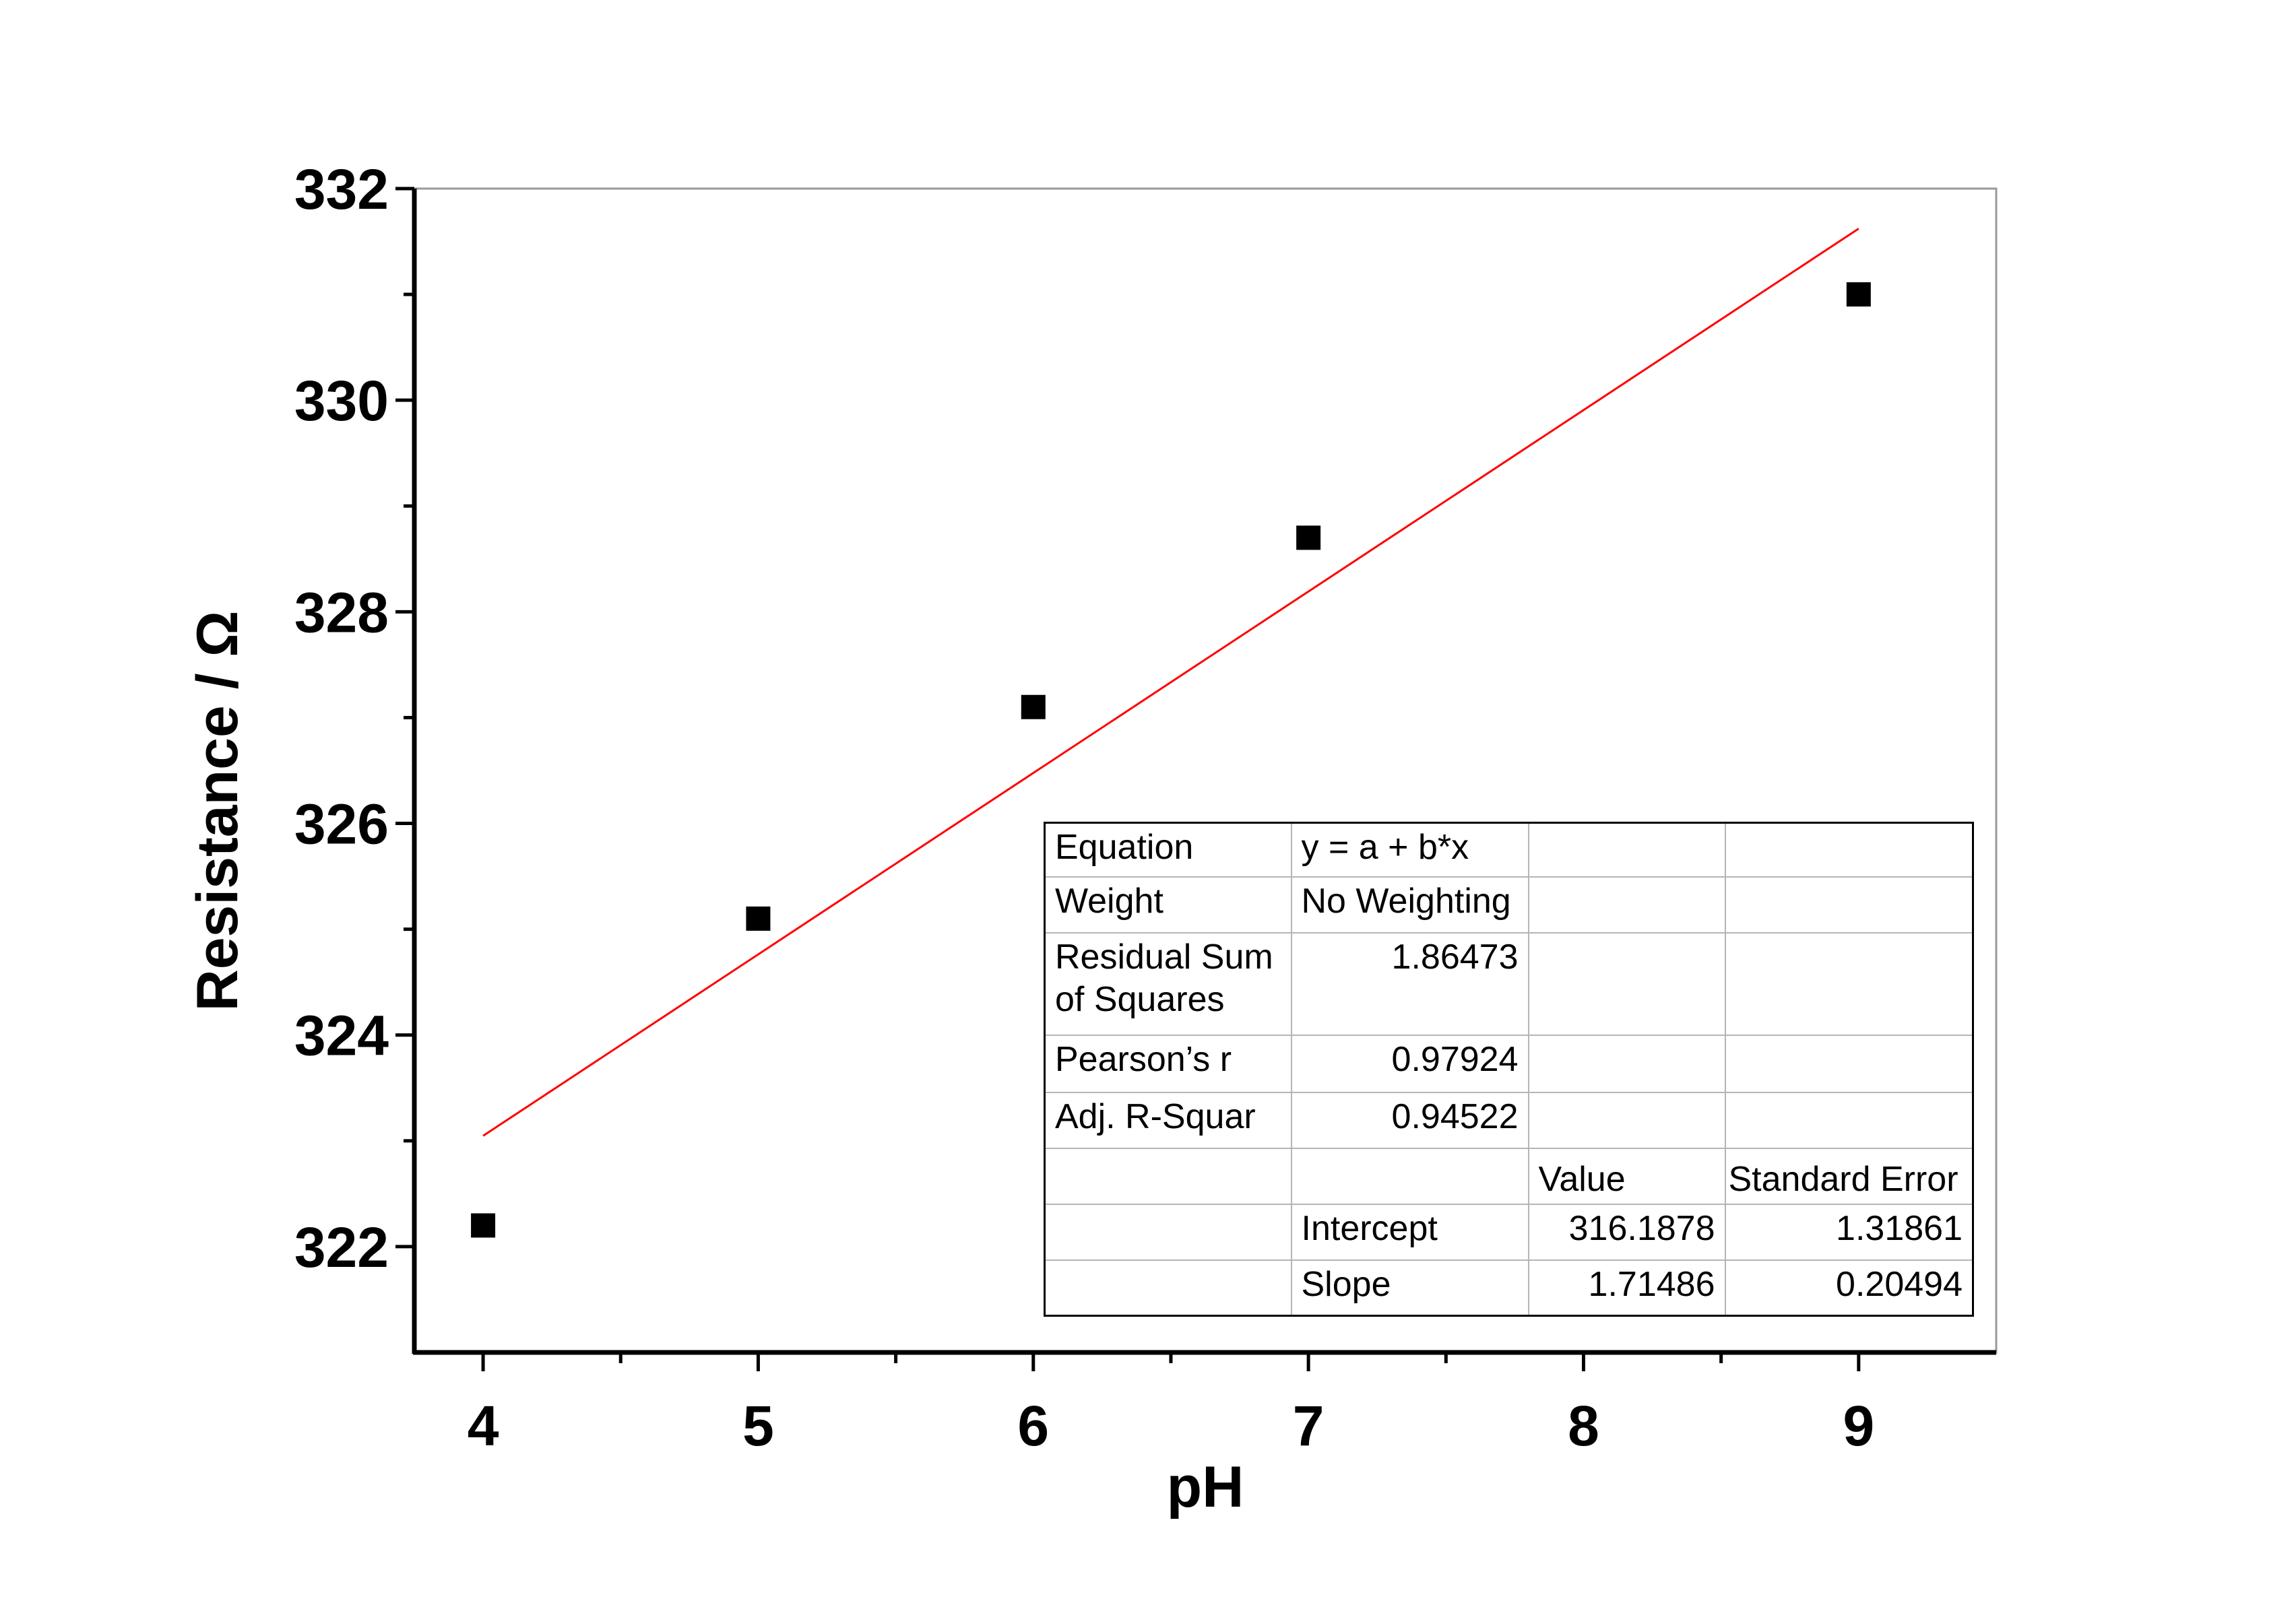 The image size is (2296, 1605). What do you see at coordinates (1858, 1425) in the screenshot?
I see `x-tick-label: 9` at bounding box center [1858, 1425].